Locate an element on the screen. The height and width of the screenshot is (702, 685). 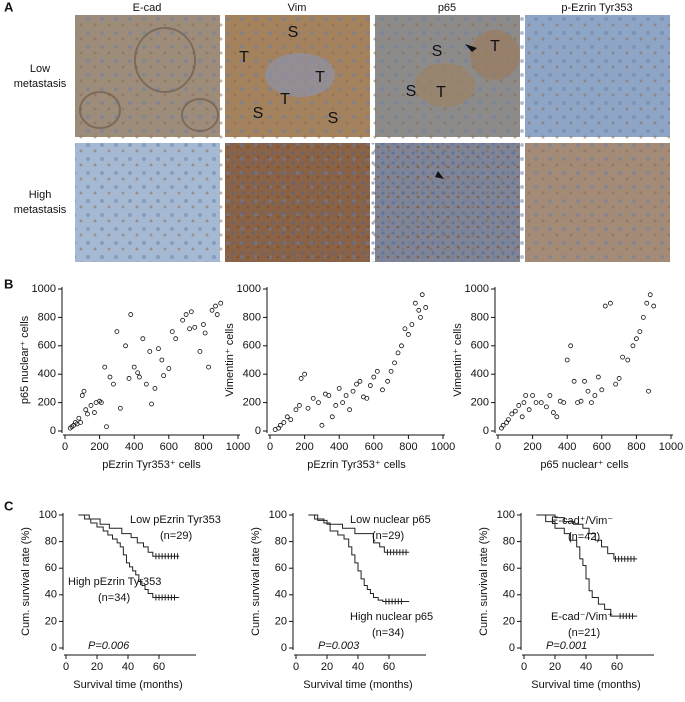
row-label: metastasis is located at coordinates (40, 84).